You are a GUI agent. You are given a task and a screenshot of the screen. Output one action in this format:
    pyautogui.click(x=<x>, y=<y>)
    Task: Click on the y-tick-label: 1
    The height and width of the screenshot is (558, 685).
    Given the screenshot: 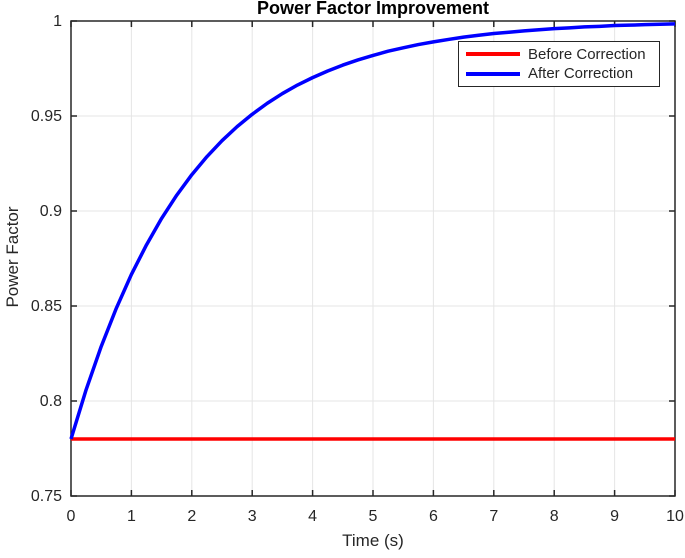 What is the action you would take?
    pyautogui.click(x=57, y=21)
    